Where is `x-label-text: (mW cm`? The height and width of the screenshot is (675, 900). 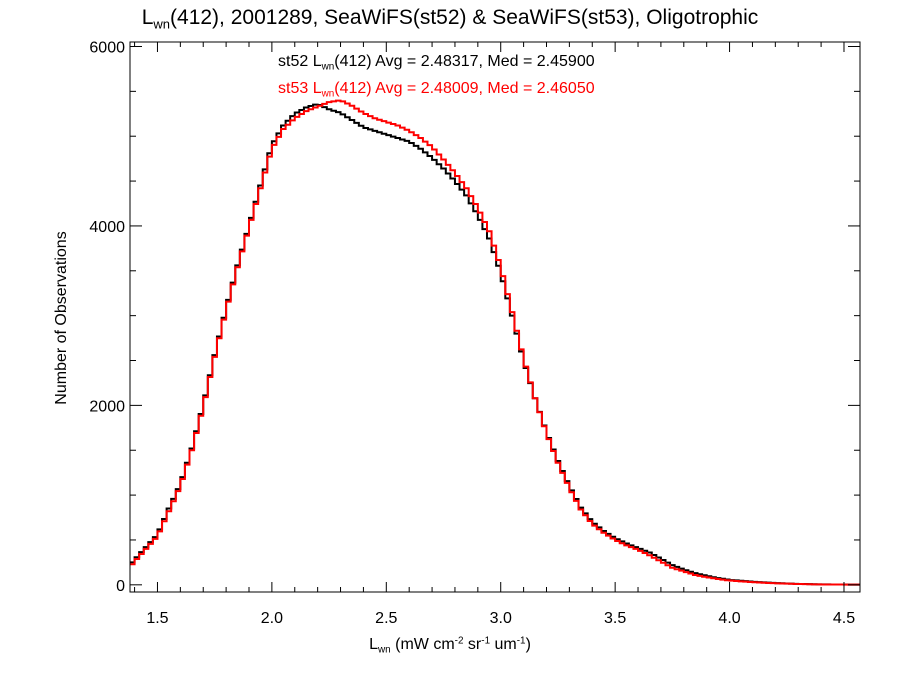 x-label-text: (mW cm is located at coordinates (422, 644).